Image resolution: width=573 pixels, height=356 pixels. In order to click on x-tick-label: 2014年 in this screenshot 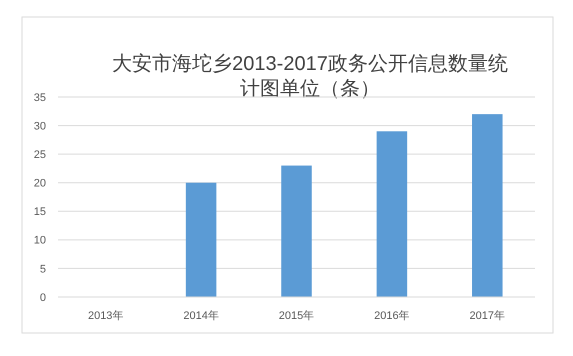, I will do `click(201, 316)`.